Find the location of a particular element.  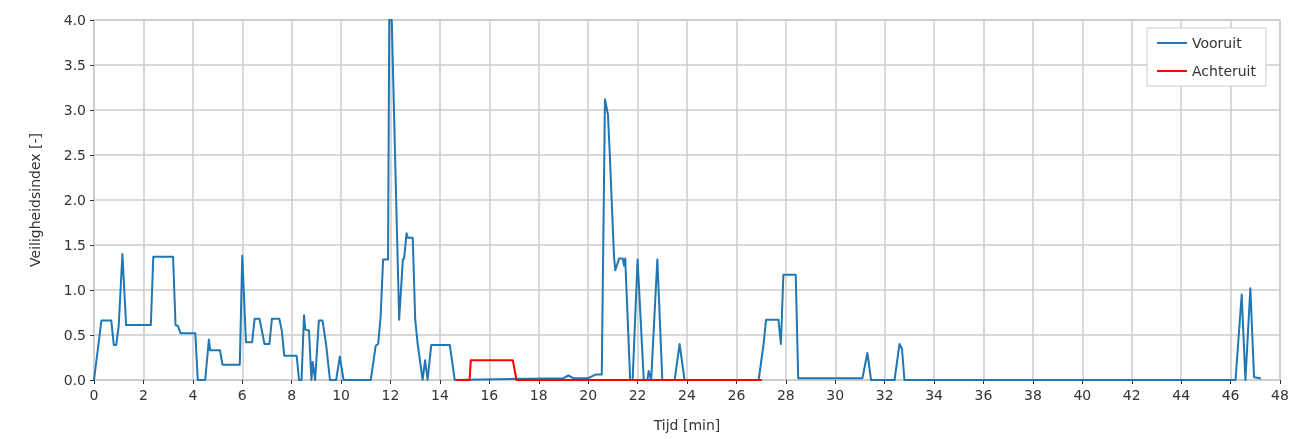

legend-label: Achteruit is located at coordinates (1224, 71).